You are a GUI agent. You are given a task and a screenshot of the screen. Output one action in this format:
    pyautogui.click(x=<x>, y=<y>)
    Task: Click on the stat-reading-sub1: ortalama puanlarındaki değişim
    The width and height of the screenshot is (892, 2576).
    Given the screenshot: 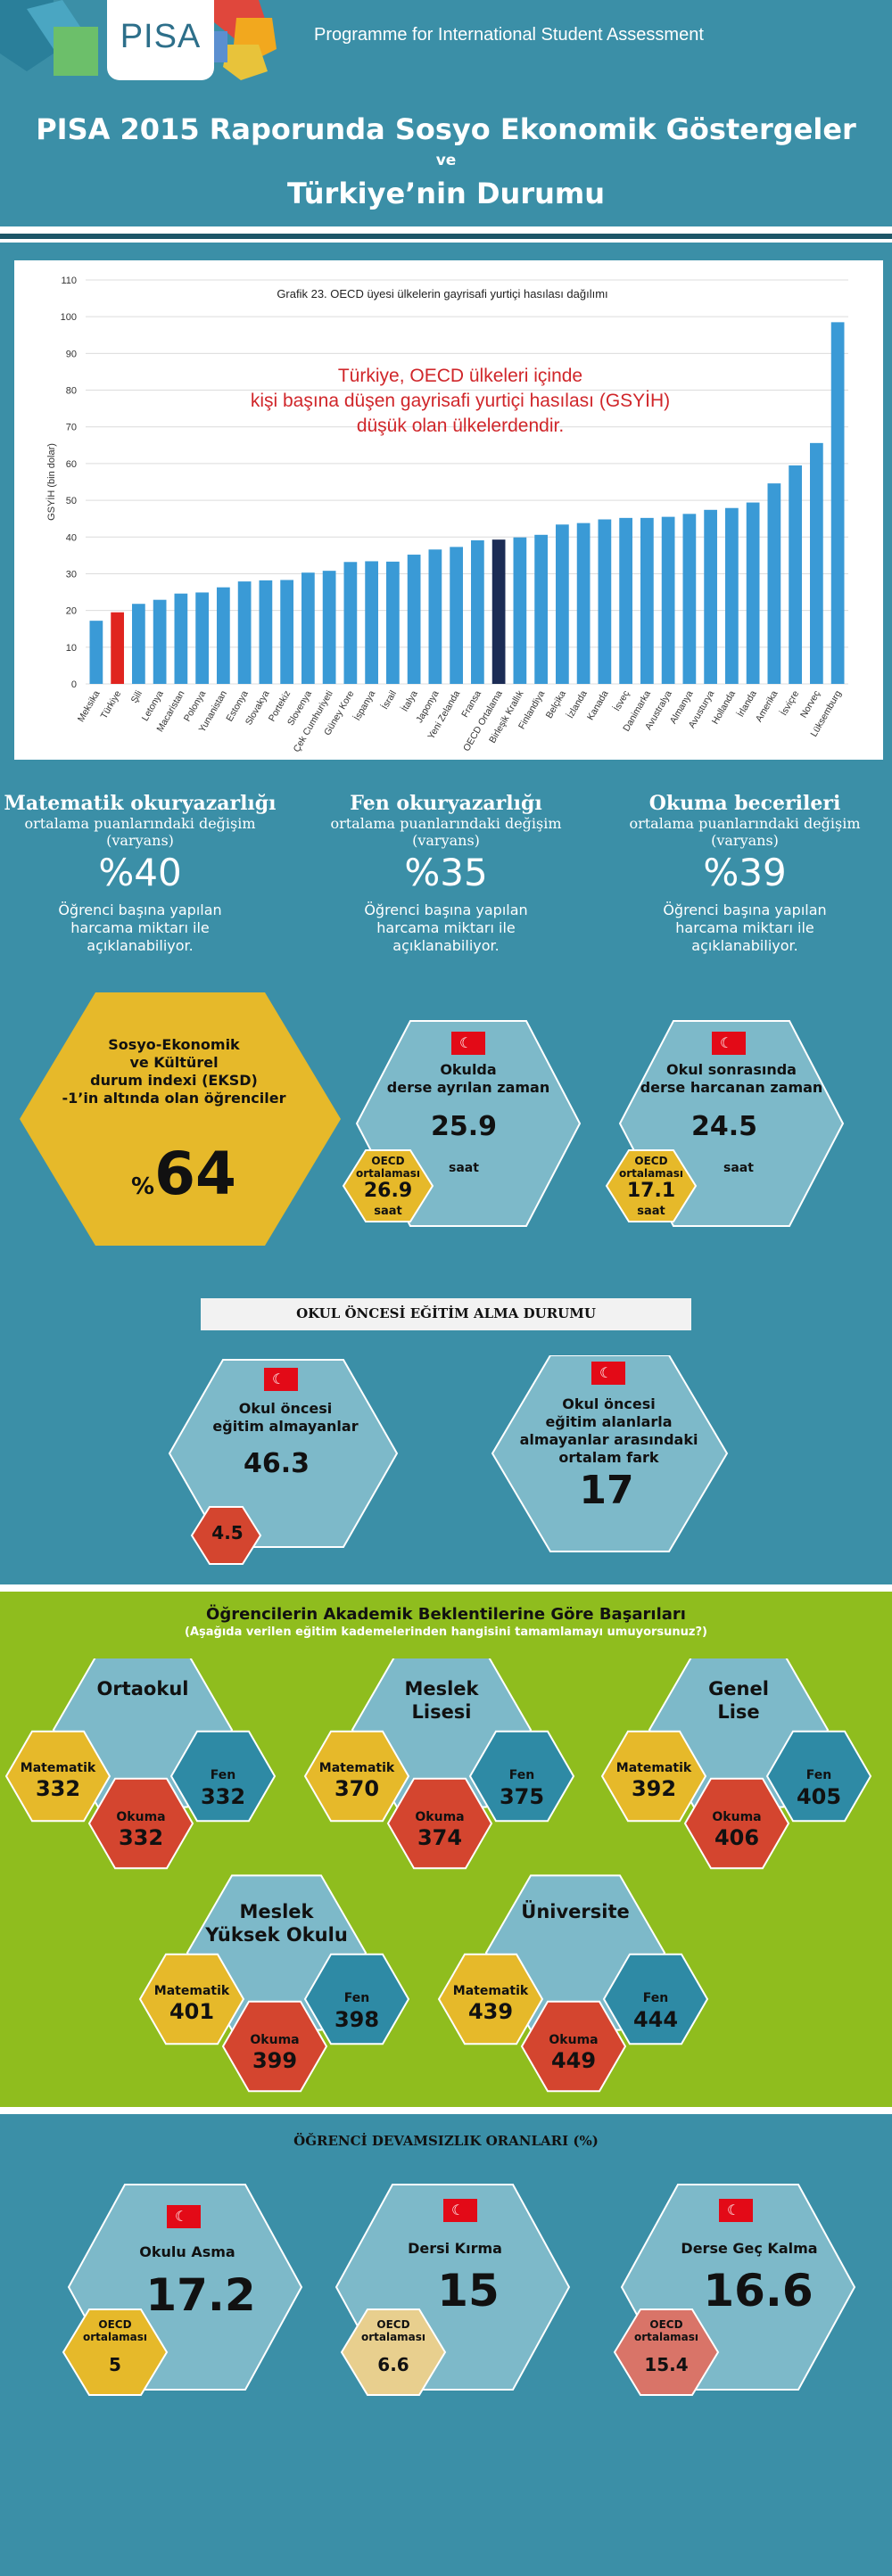 What is the action you would take?
    pyautogui.click(x=745, y=823)
    